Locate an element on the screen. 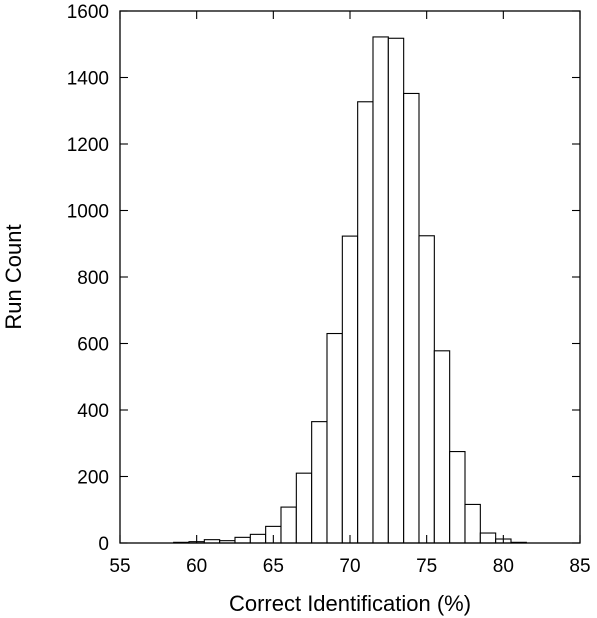 The width and height of the screenshot is (597, 618). x-tick-label: 70 is located at coordinates (349, 566).